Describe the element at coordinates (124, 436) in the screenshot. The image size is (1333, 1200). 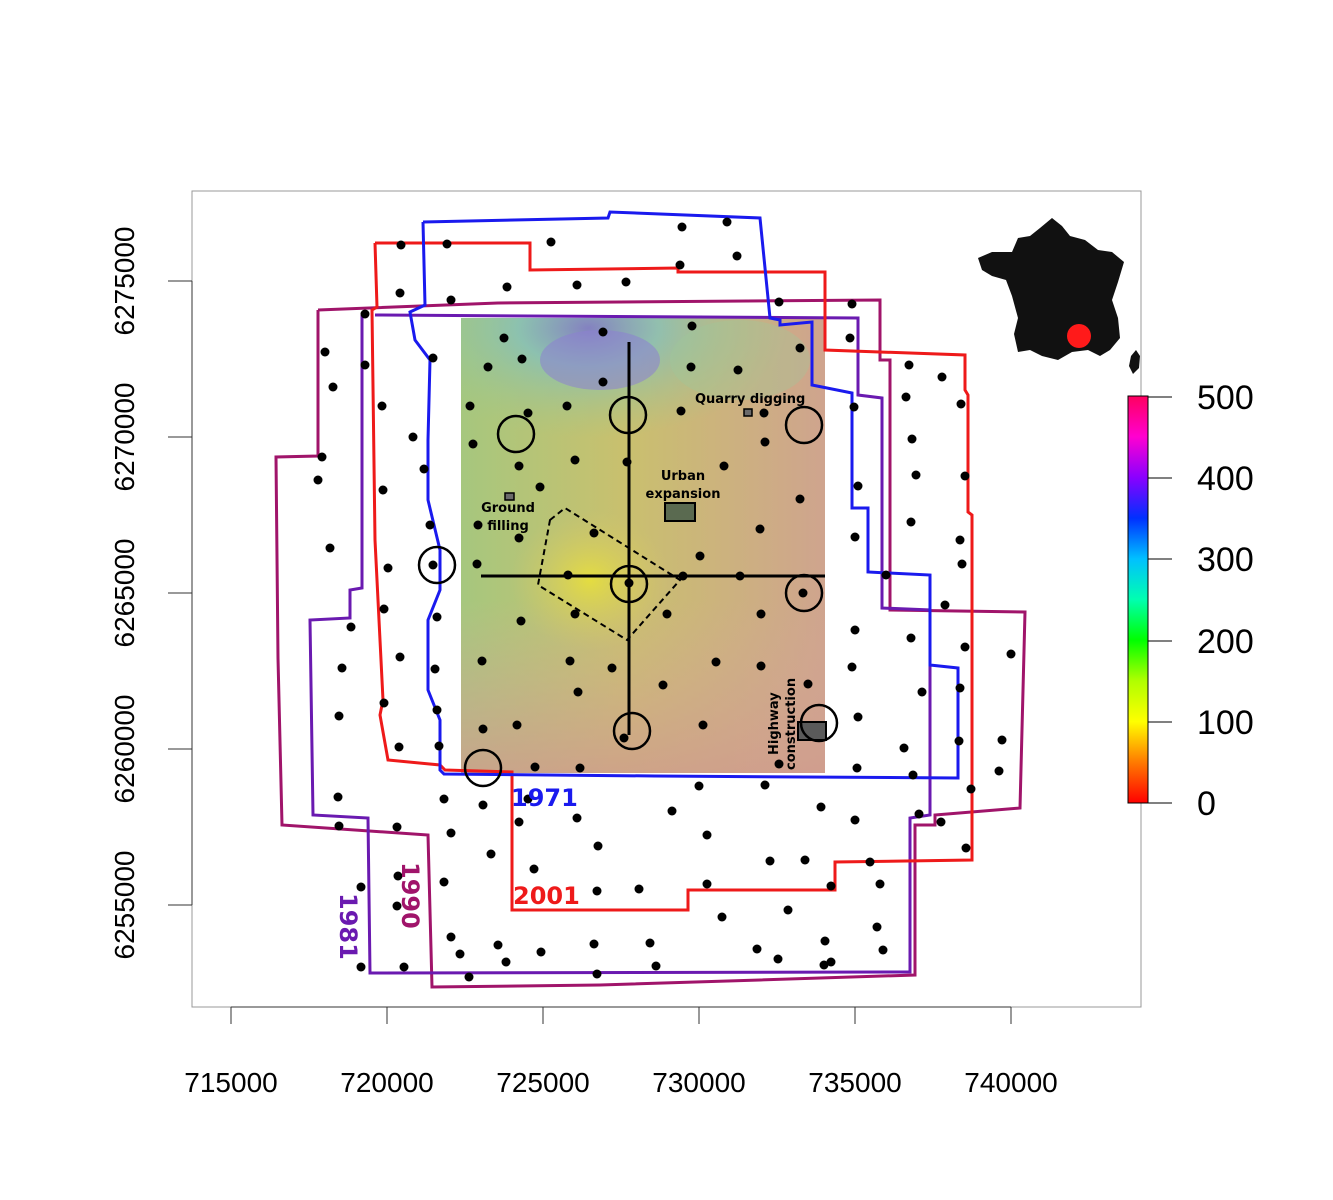
I see `y-tick-label: 6270000` at that location.